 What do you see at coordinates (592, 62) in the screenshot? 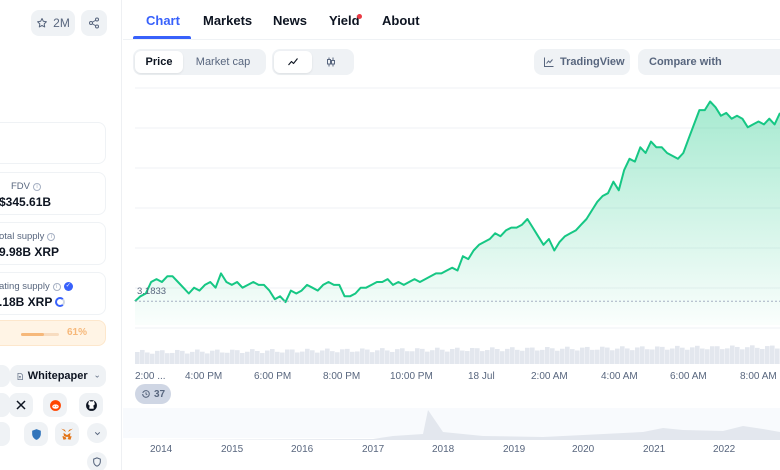
I see `tradingview-label: TradingView` at bounding box center [592, 62].